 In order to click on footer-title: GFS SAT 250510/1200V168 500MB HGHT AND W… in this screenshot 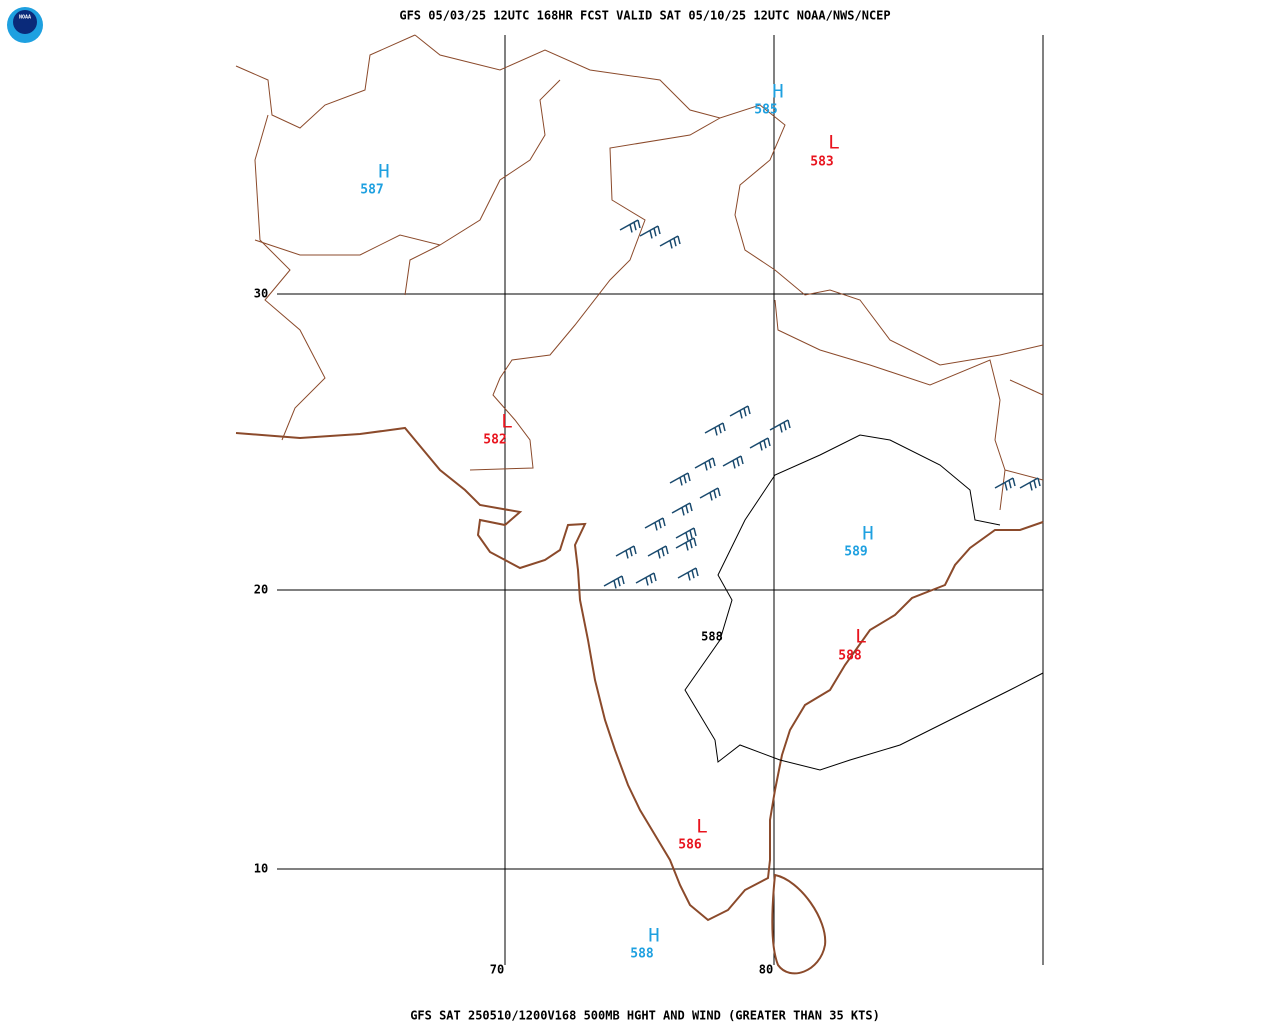, I will do `click(645, 1016)`.